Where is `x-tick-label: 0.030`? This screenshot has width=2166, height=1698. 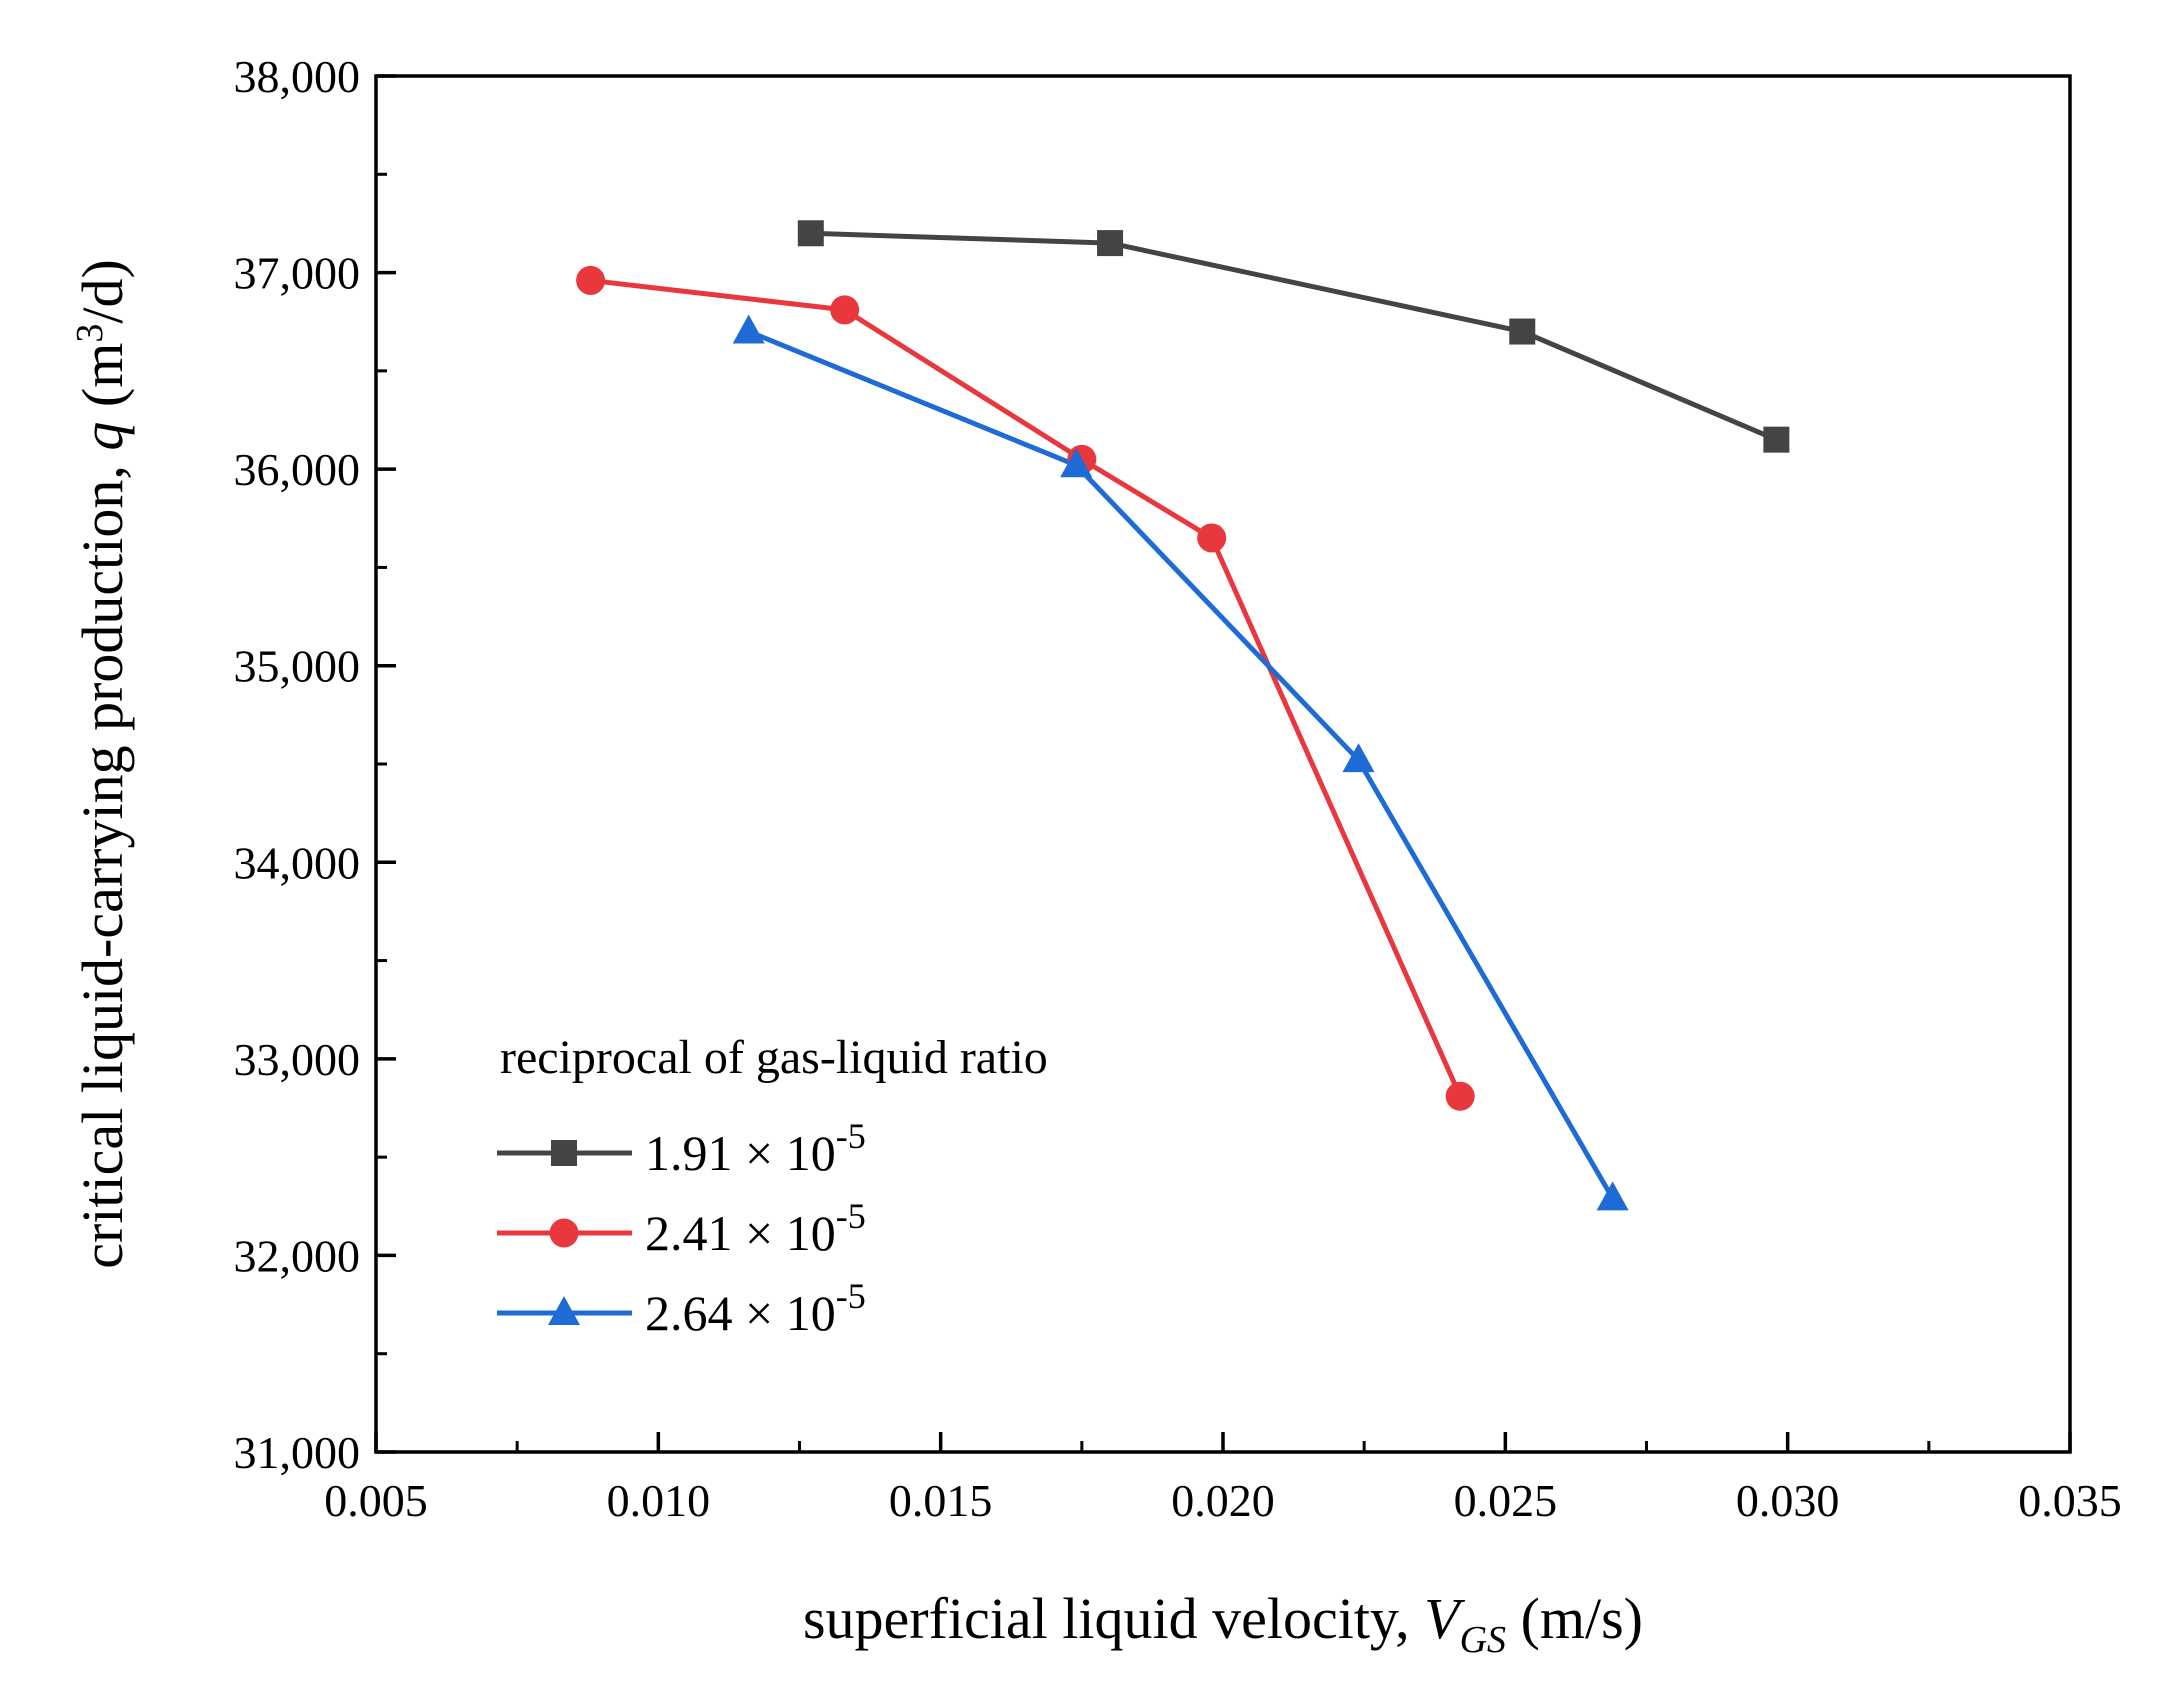
x-tick-label: 0.030 is located at coordinates (1788, 1500).